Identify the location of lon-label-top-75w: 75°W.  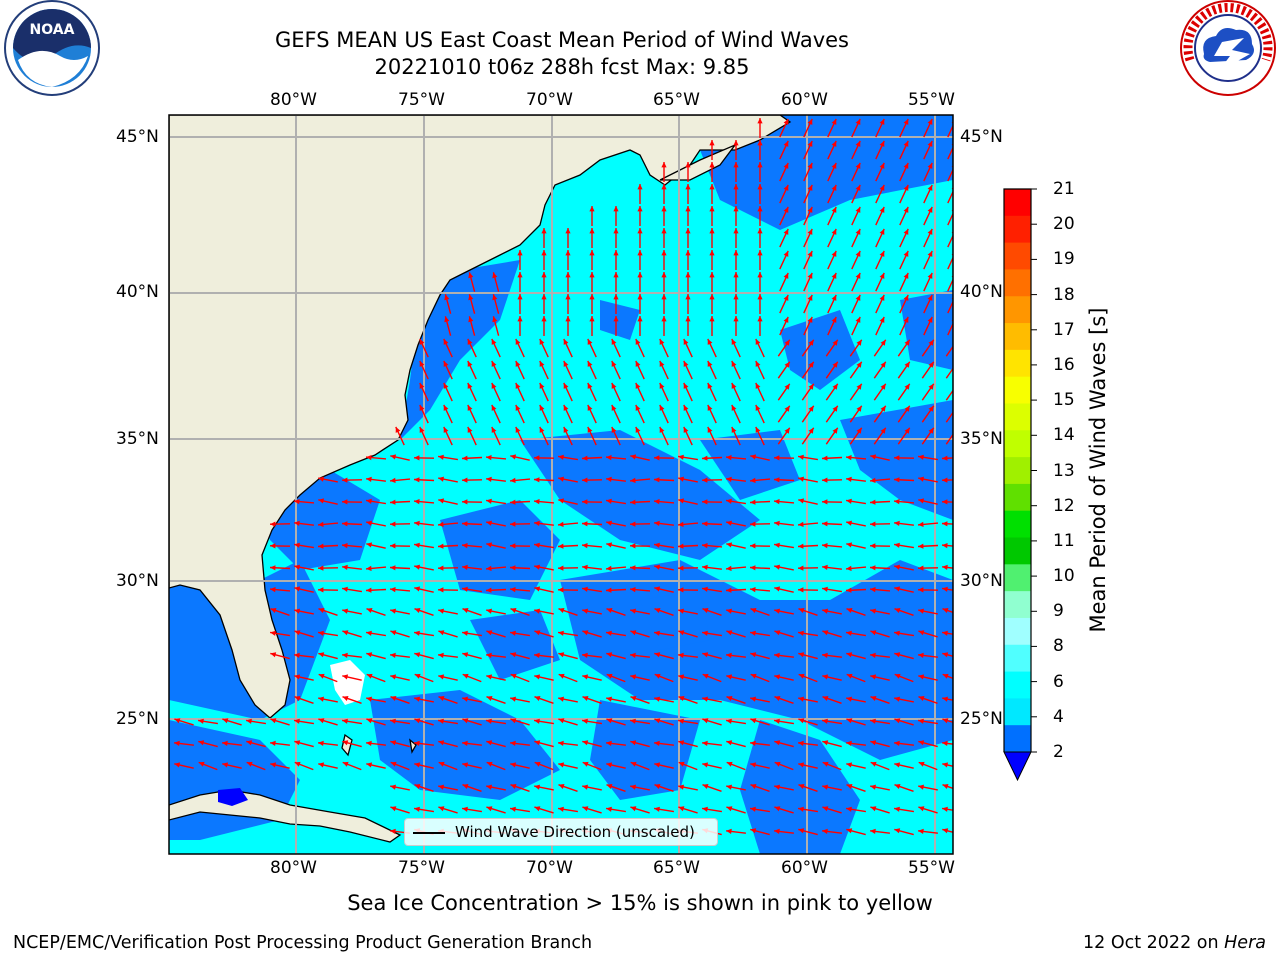
(421, 100).